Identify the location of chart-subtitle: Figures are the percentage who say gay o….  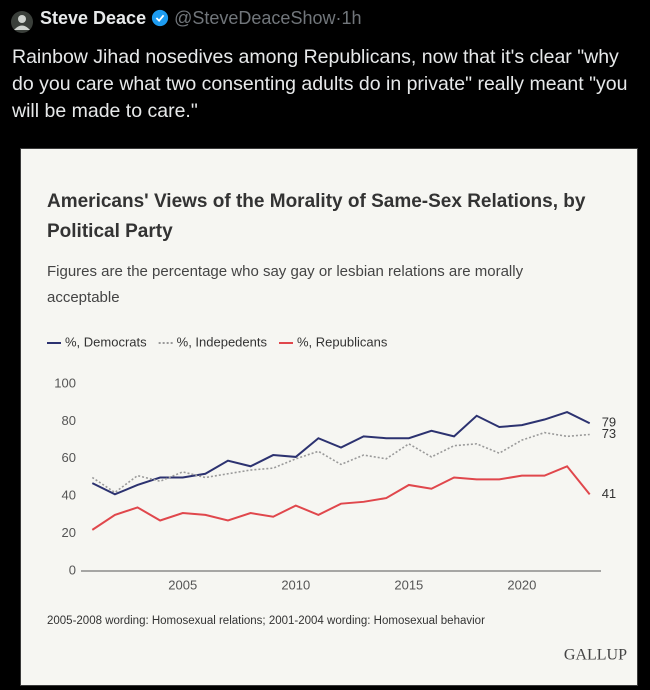
(285, 284).